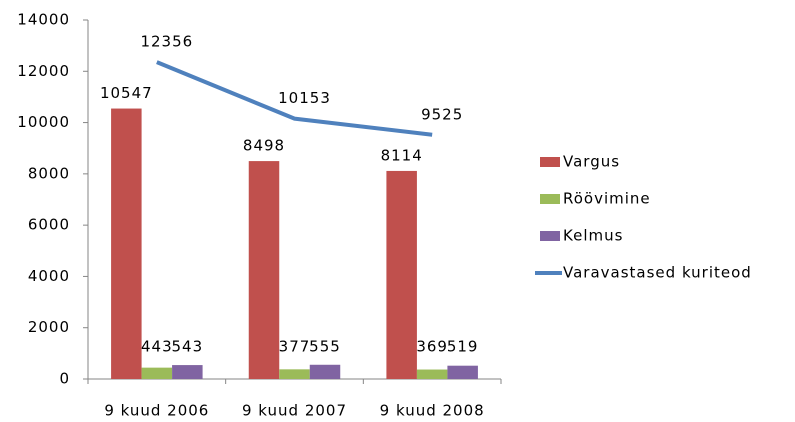 The width and height of the screenshot is (795, 422). I want to click on bar-label: 8498, so click(264, 146).